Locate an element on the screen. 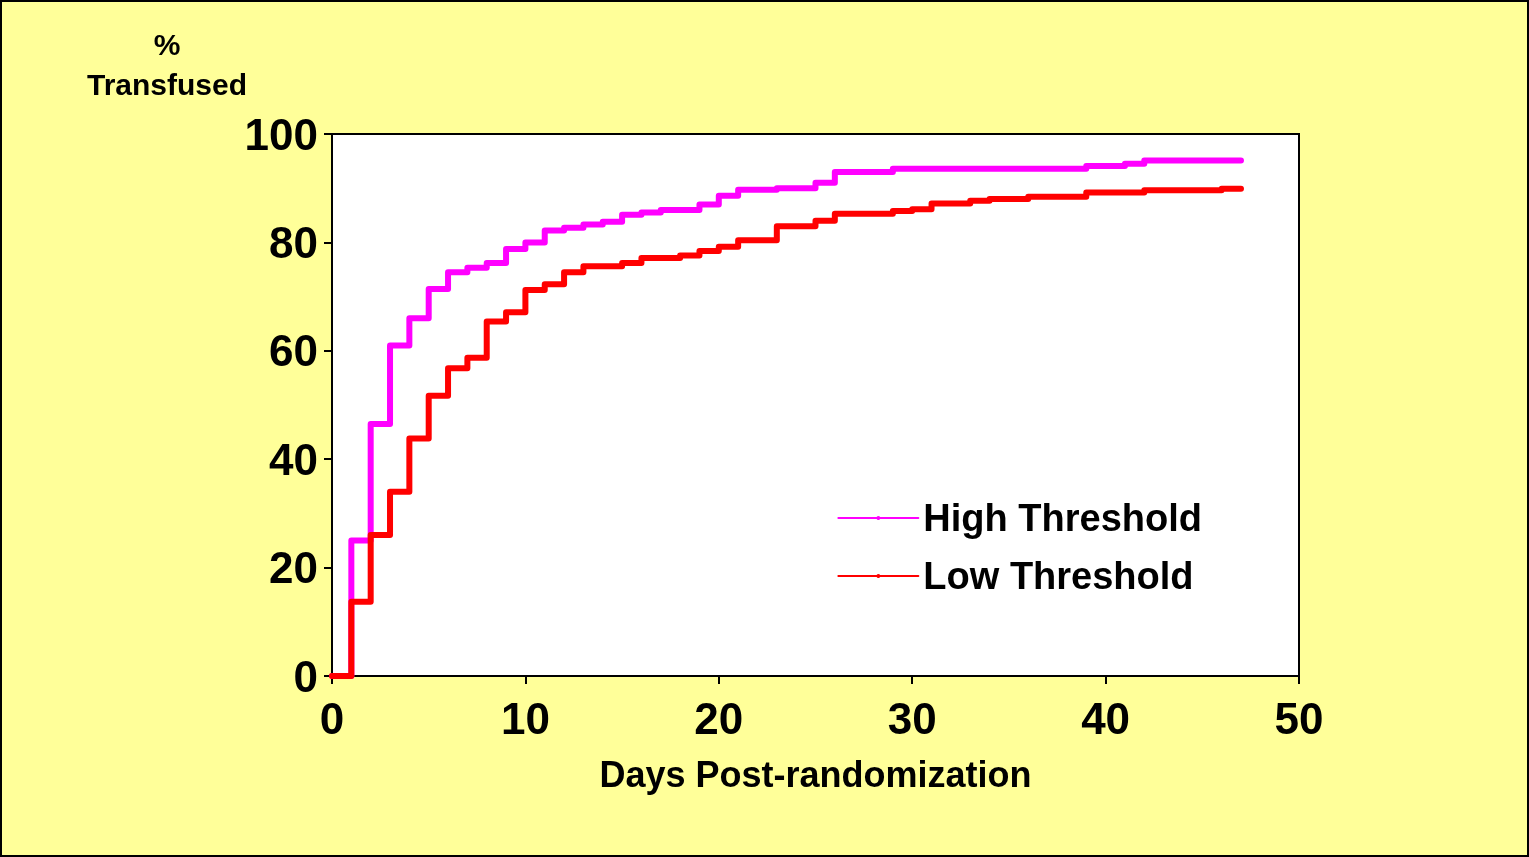 The height and width of the screenshot is (857, 1529). y-axis-title: % Transfused is located at coordinates (167, 64).